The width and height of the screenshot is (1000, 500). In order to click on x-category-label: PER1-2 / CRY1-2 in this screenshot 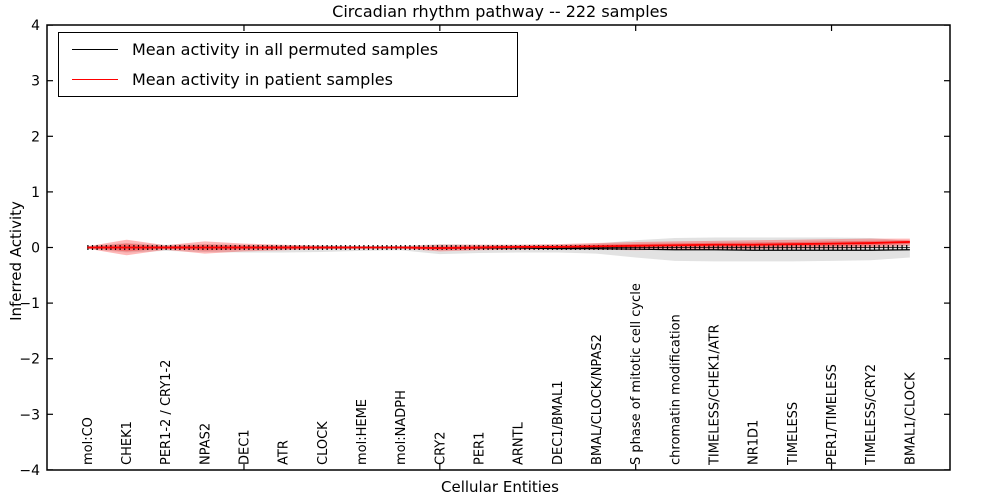, I will do `click(166, 412)`.